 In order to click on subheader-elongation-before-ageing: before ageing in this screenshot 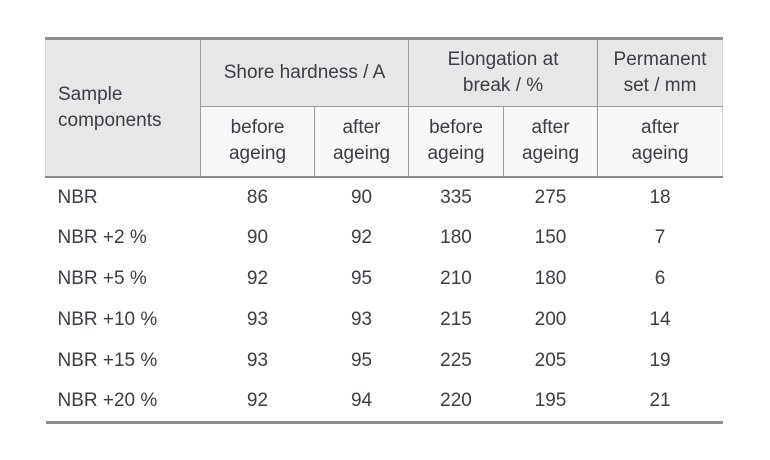, I will do `click(456, 142)`.